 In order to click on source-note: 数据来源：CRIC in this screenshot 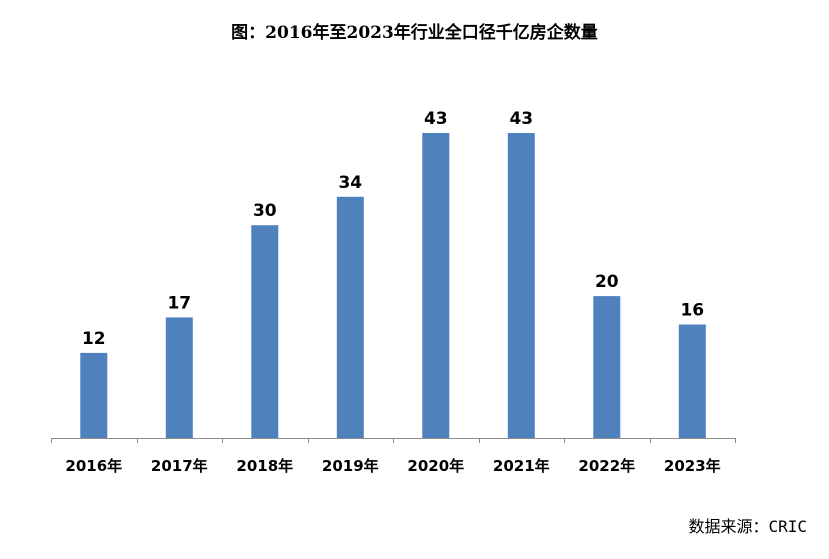, I will do `click(747, 526)`.